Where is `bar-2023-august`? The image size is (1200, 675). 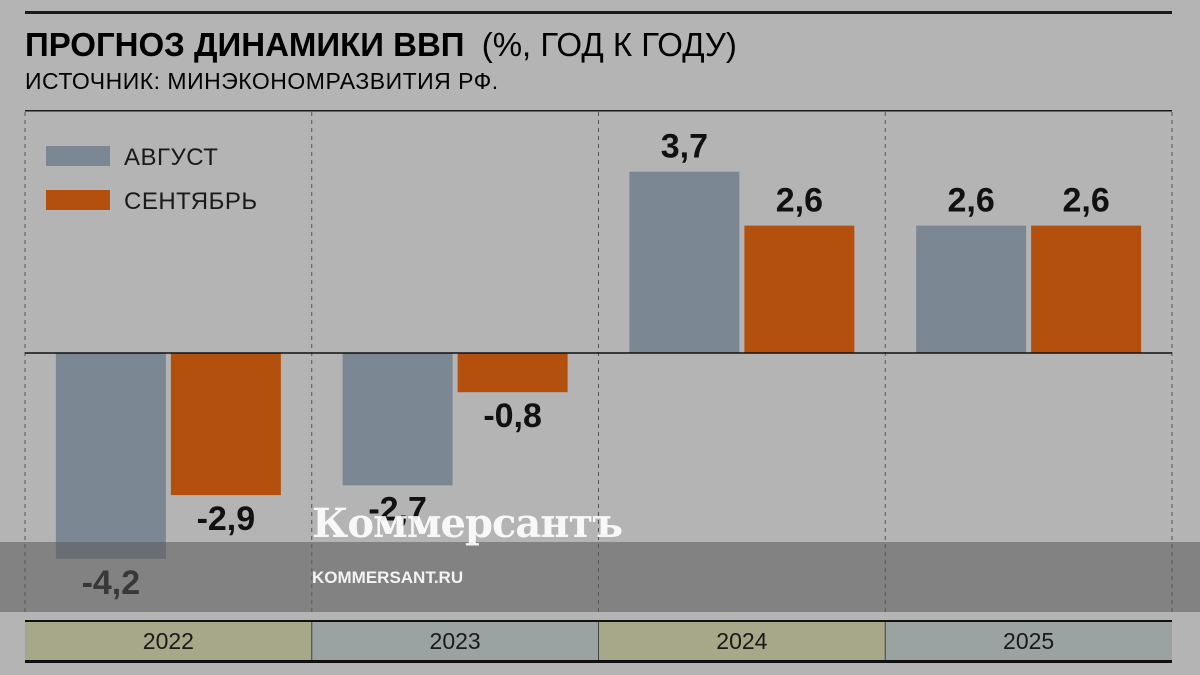 bar-2023-august is located at coordinates (397, 419).